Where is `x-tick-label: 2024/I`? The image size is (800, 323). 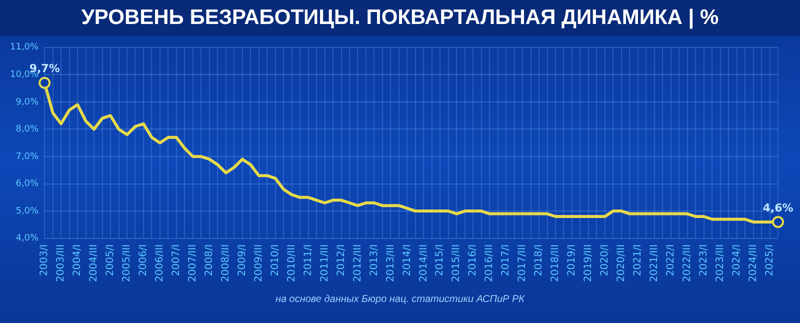 x-tick-label: 2024/I is located at coordinates (736, 260).